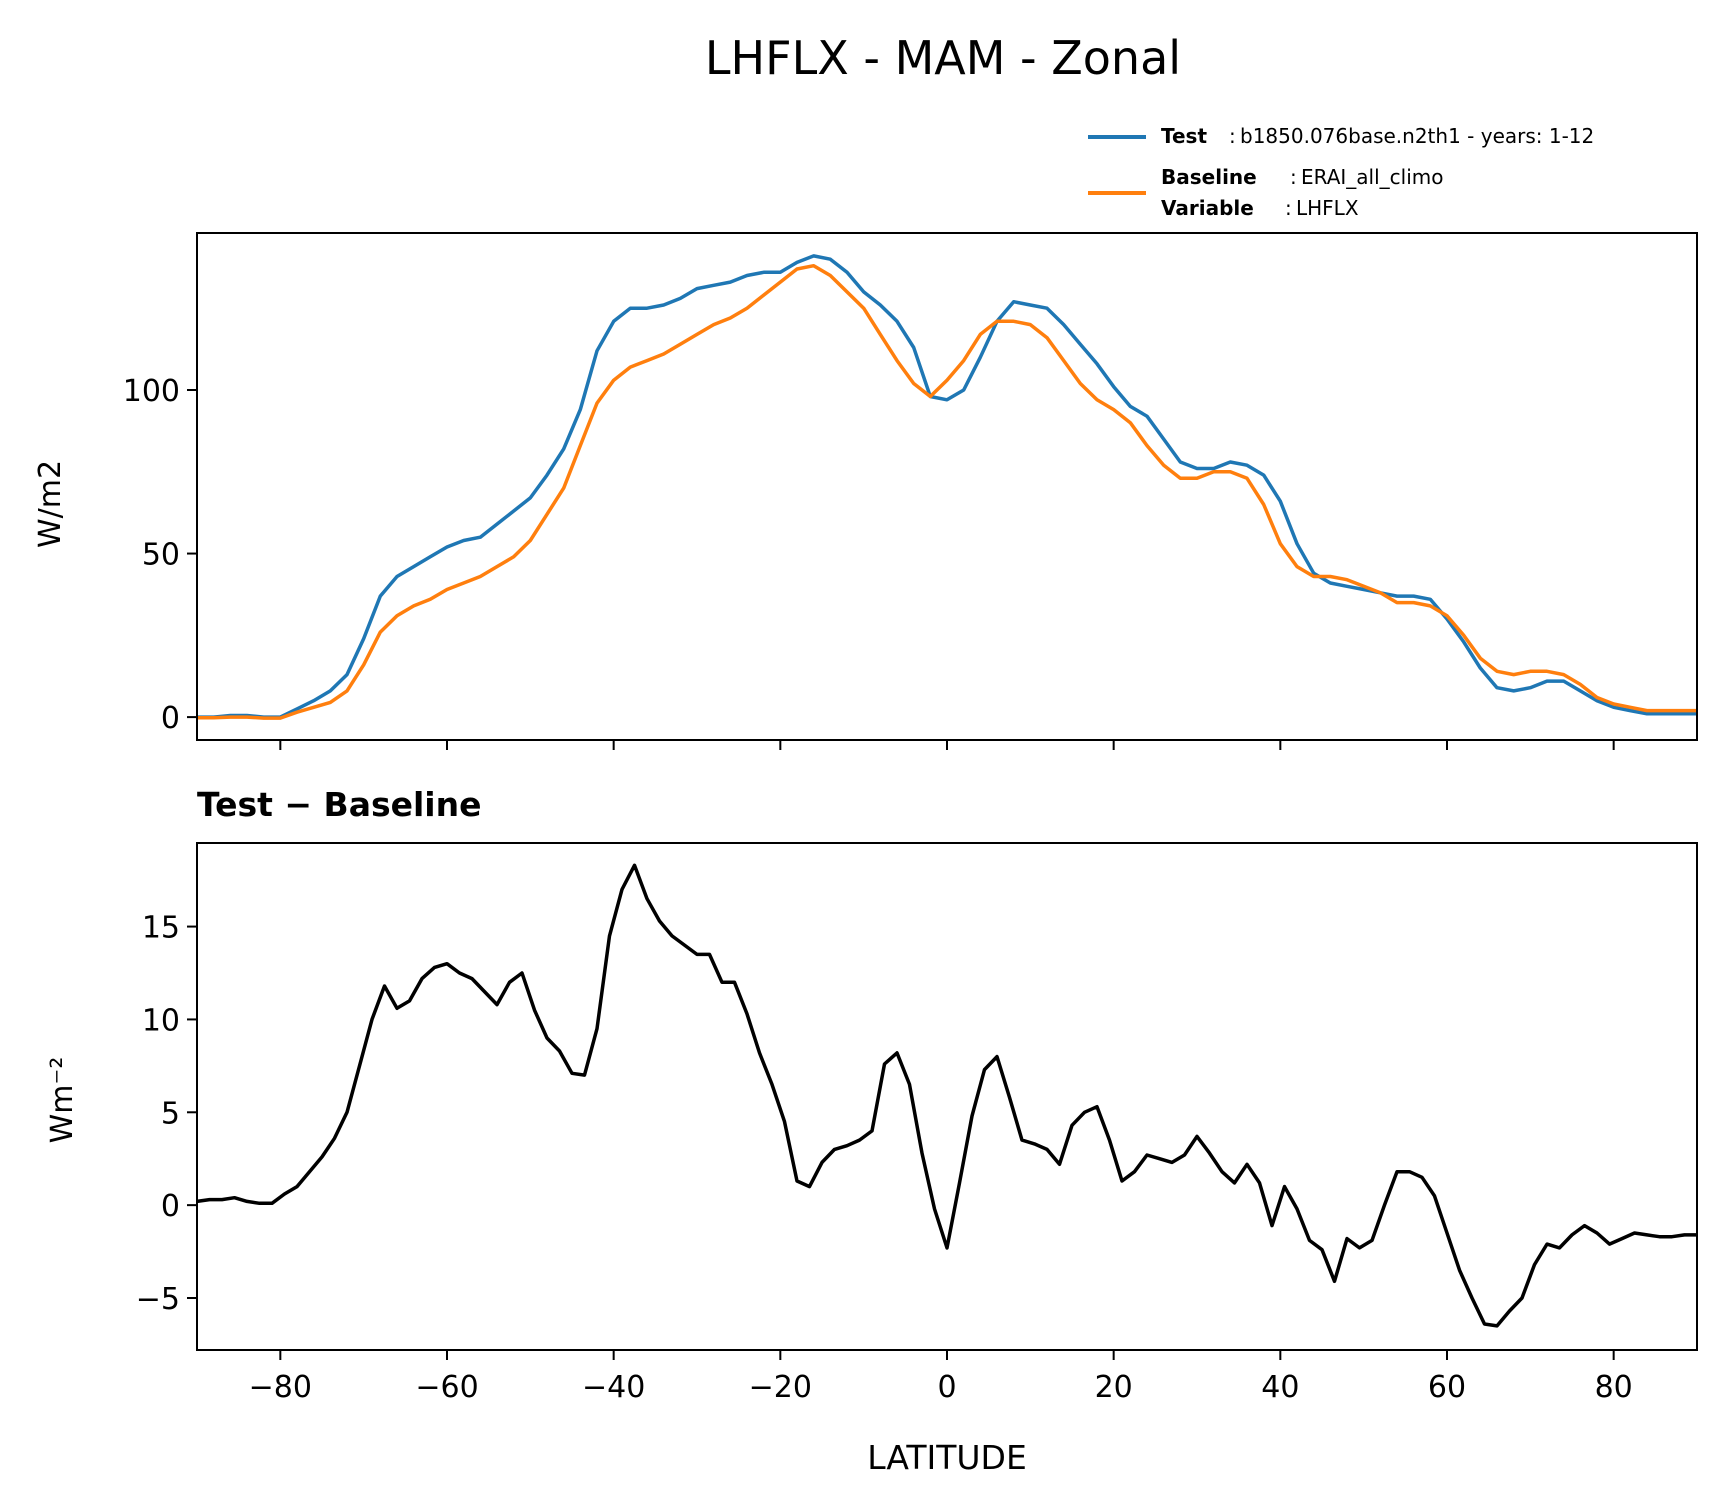 This screenshot has width=1713, height=1496. Describe the element at coordinates (170, 1113) in the screenshot. I see `y-tick-label: 5` at that location.